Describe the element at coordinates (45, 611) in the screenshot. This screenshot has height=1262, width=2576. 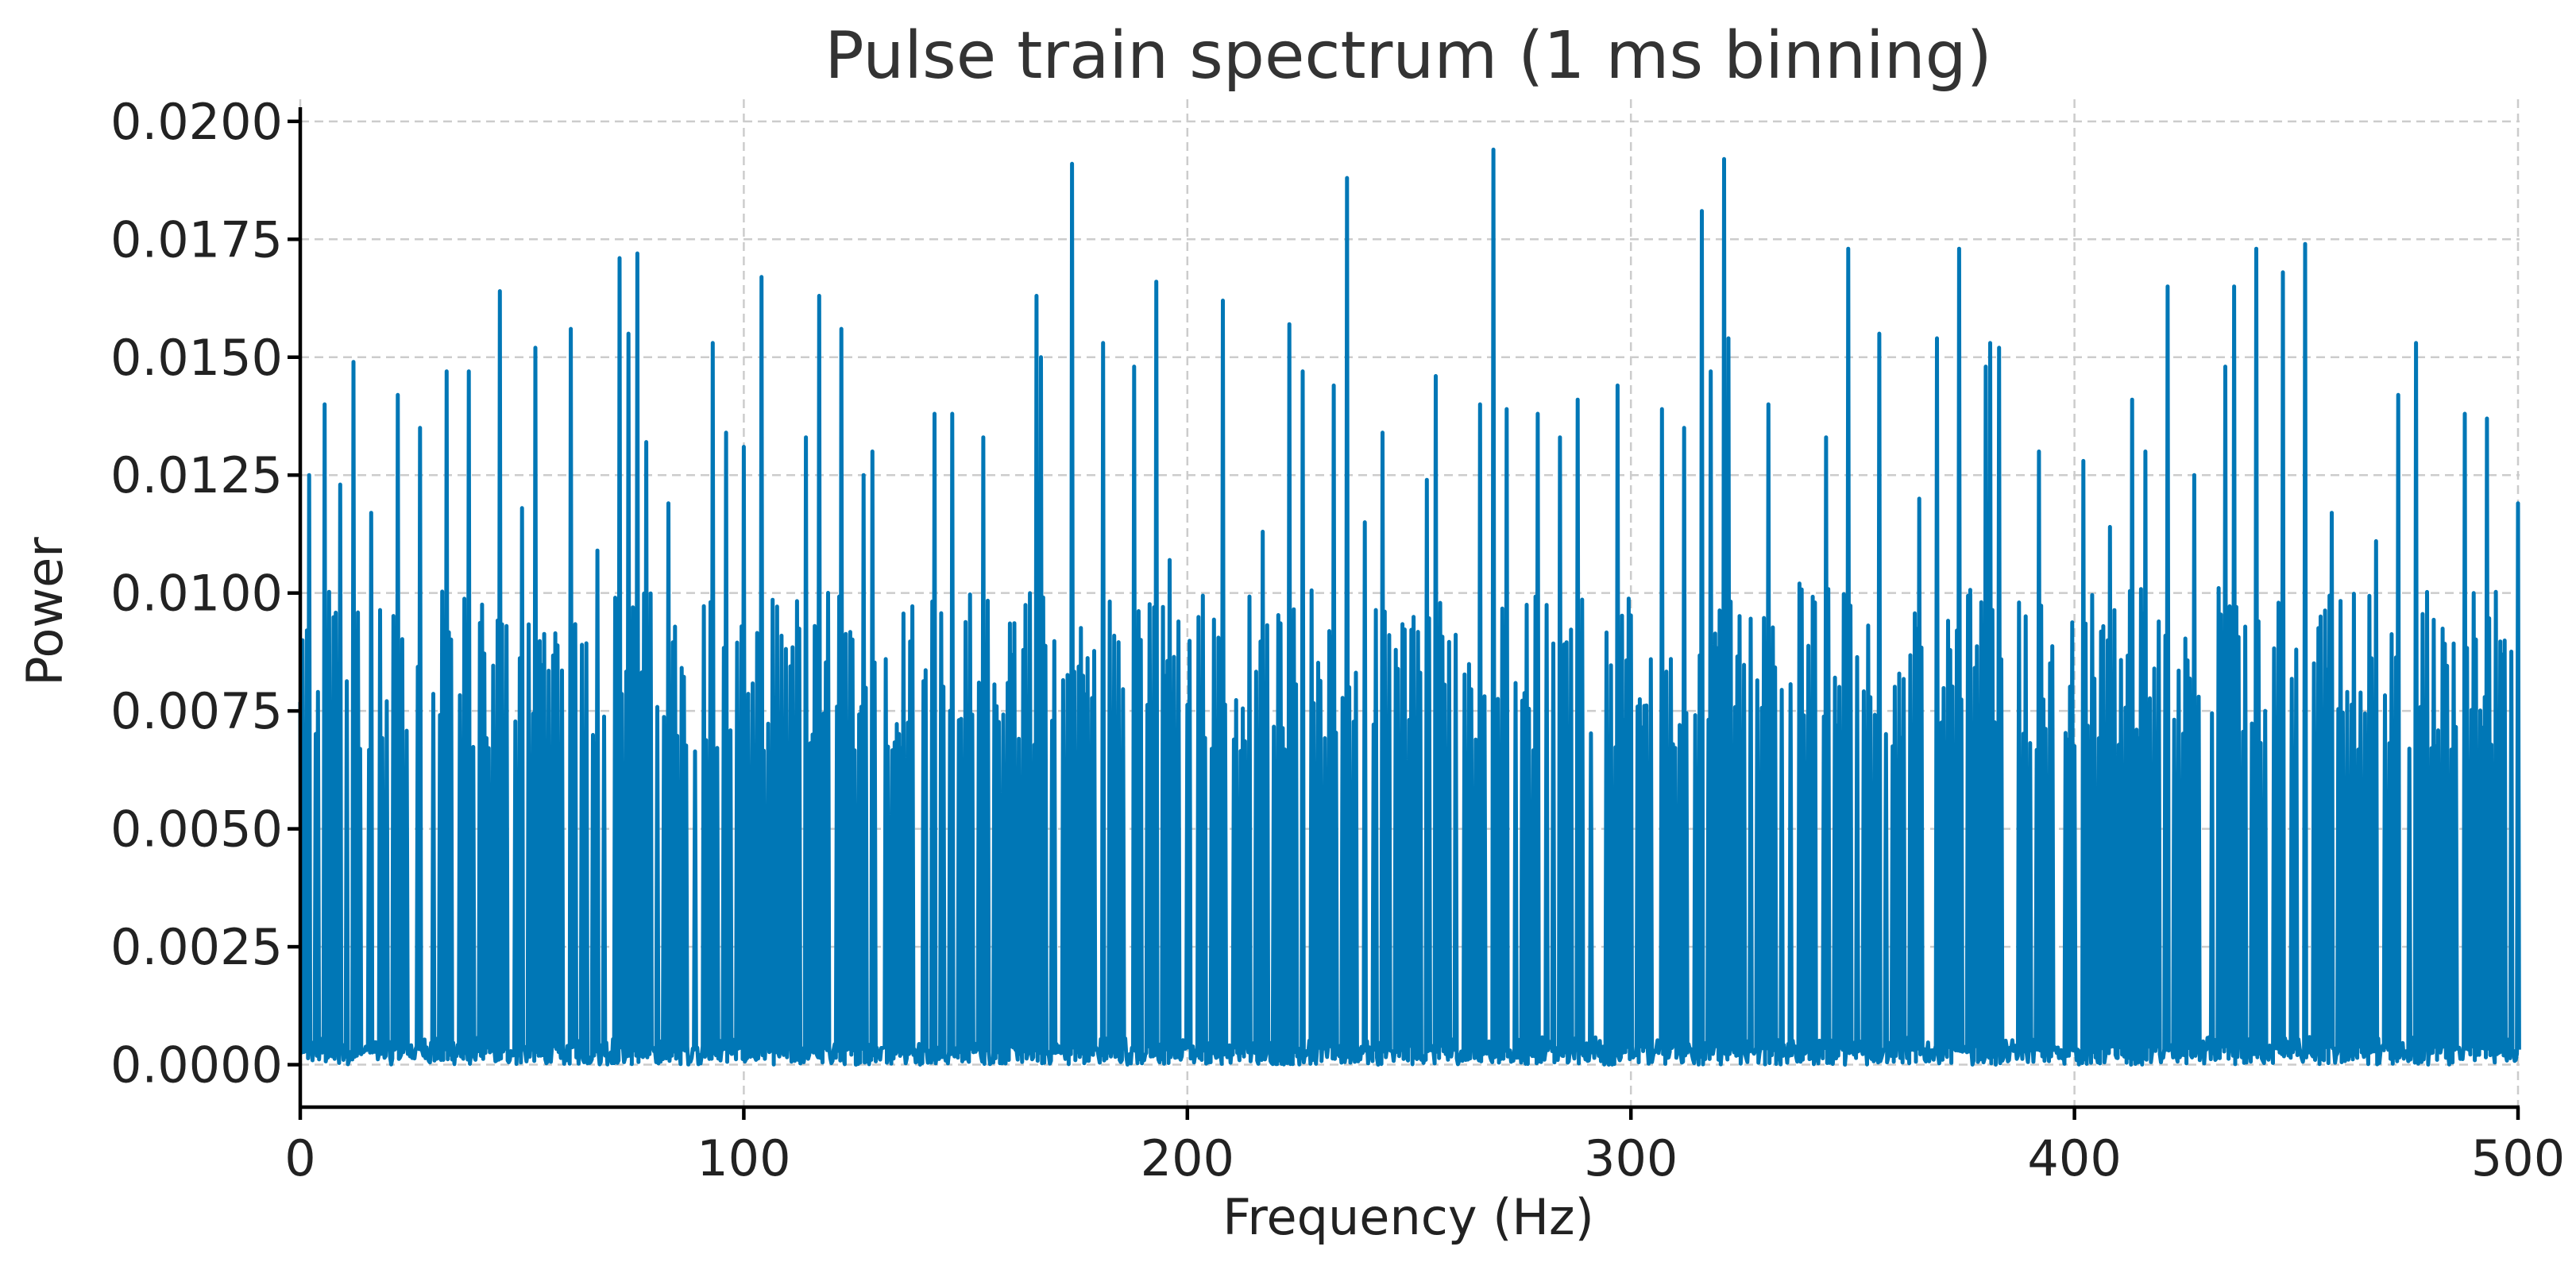
I see `y-axis-label: Power` at that location.